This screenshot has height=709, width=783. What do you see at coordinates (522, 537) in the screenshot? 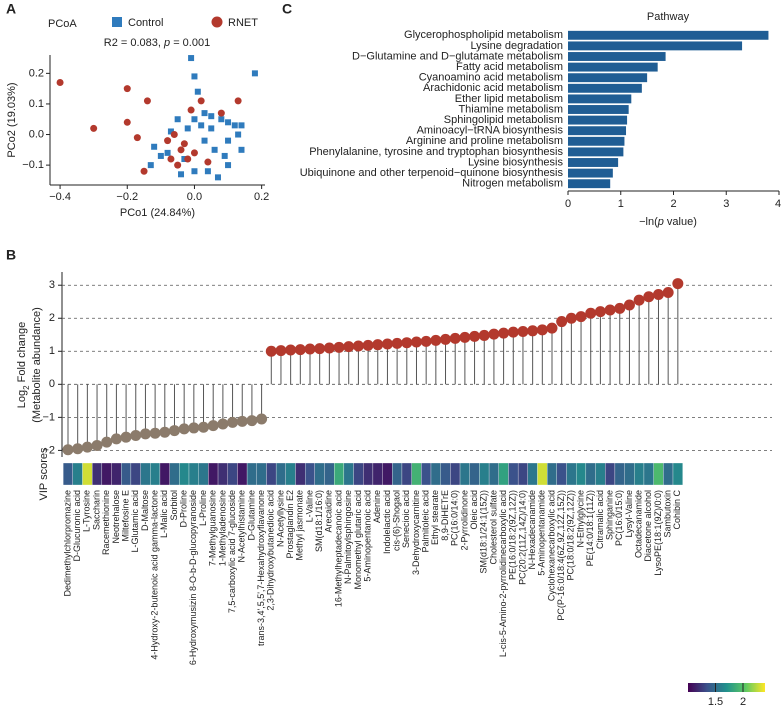
I see `x-tick-label: PC(20:2(11Z,14Z)/14:0)` at bounding box center [522, 537].